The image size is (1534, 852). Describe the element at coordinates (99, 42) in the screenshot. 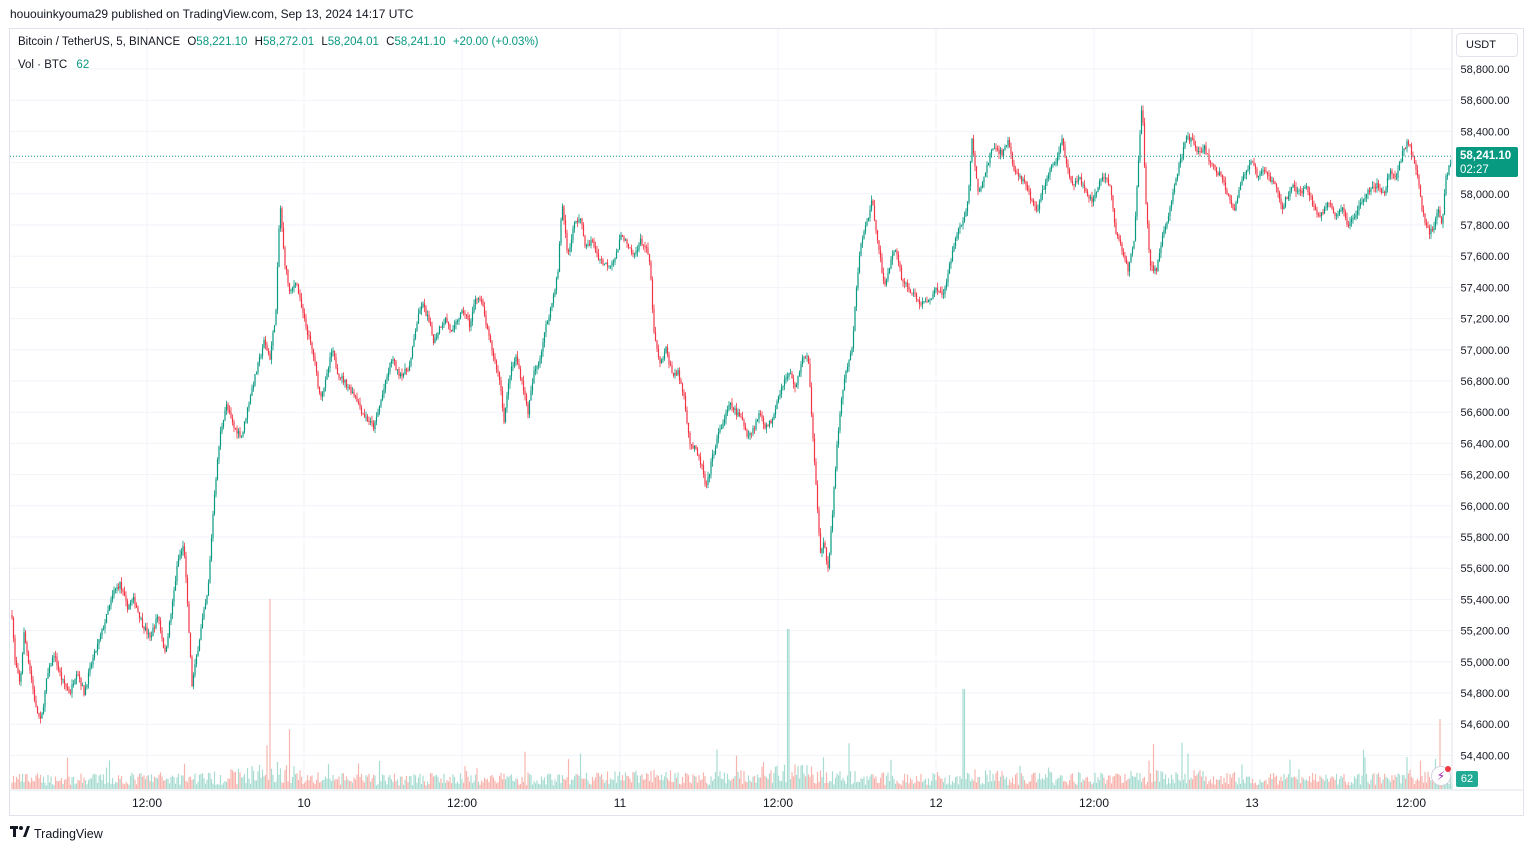

I see `symbol-title: Bitcoin / TetherUS, 5, BINANCE` at that location.